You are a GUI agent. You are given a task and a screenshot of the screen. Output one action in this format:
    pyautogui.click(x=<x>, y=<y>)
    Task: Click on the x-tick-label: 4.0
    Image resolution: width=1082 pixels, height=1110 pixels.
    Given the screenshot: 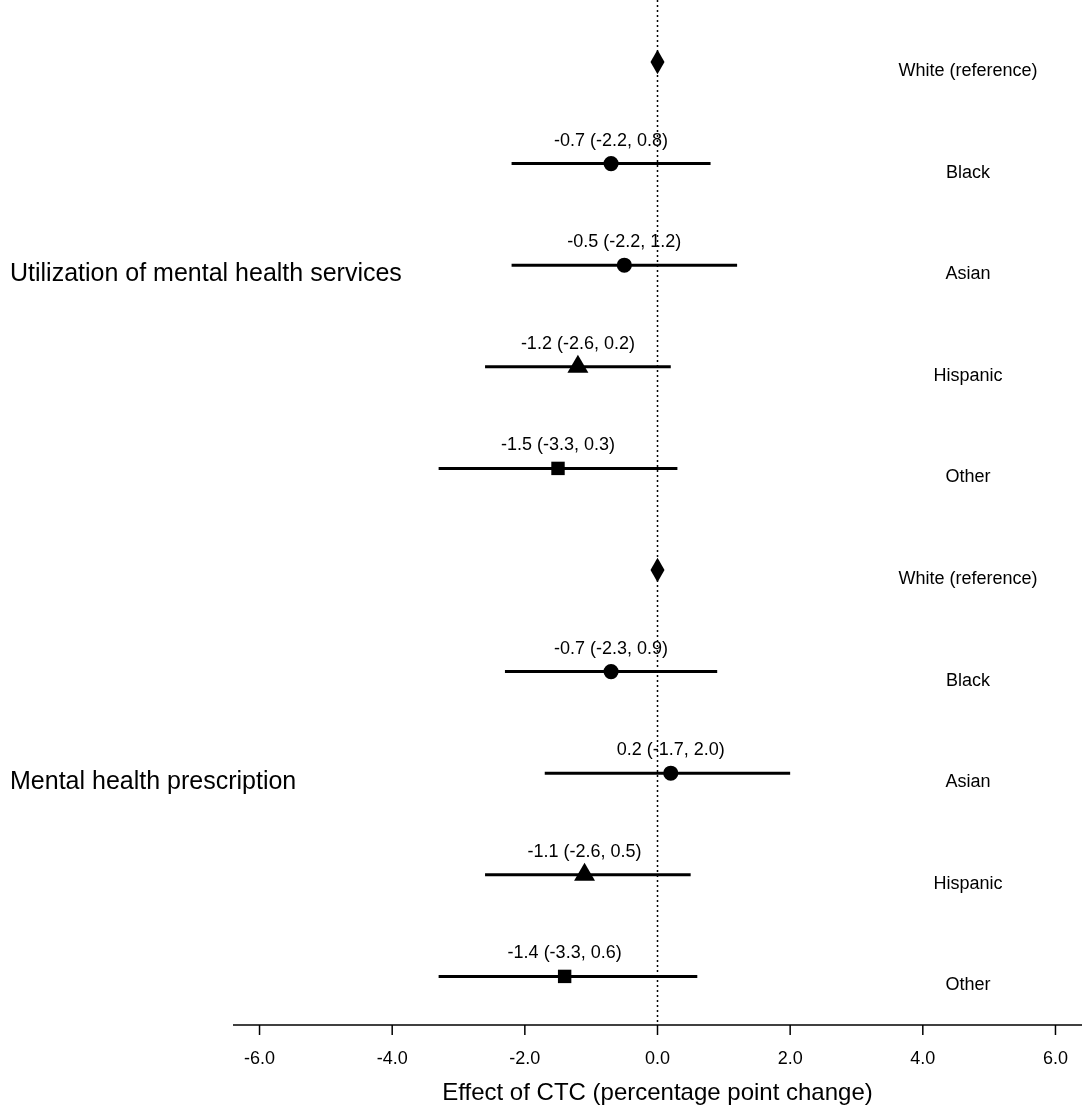 What is the action you would take?
    pyautogui.click(x=923, y=1058)
    